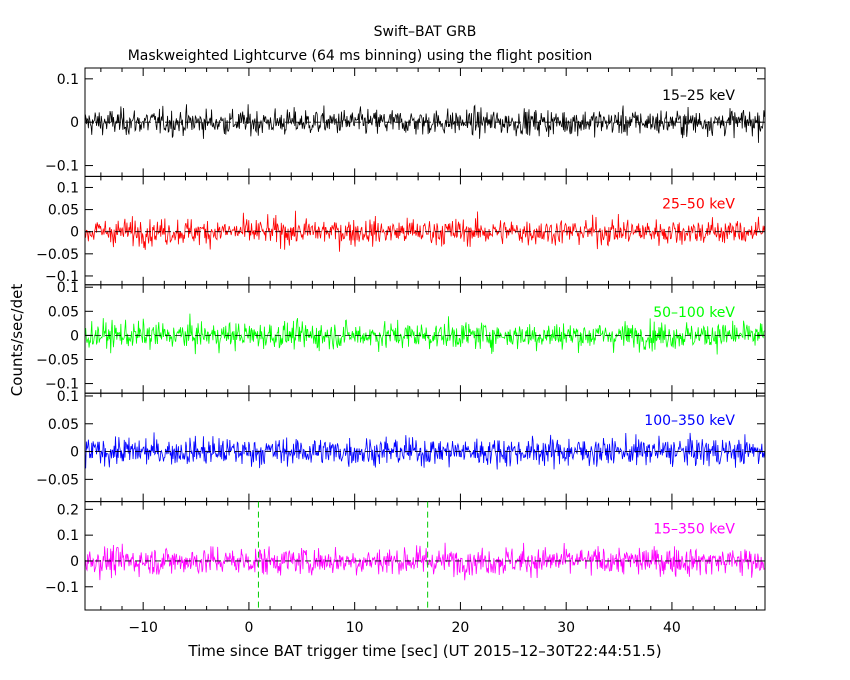 This screenshot has width=850, height=680. Describe the element at coordinates (694, 313) in the screenshot. I see `band-label: 50–100 keV` at that location.